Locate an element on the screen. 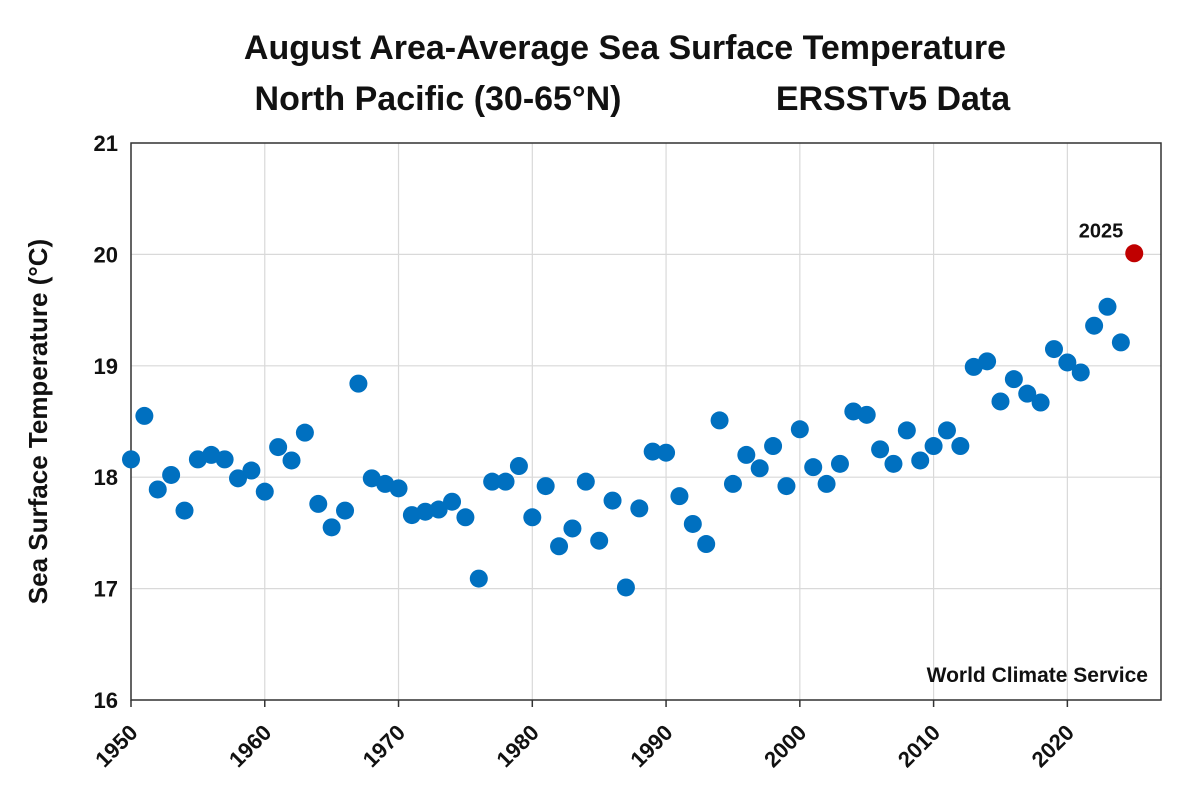  data-point-1950 is located at coordinates (131, 459).